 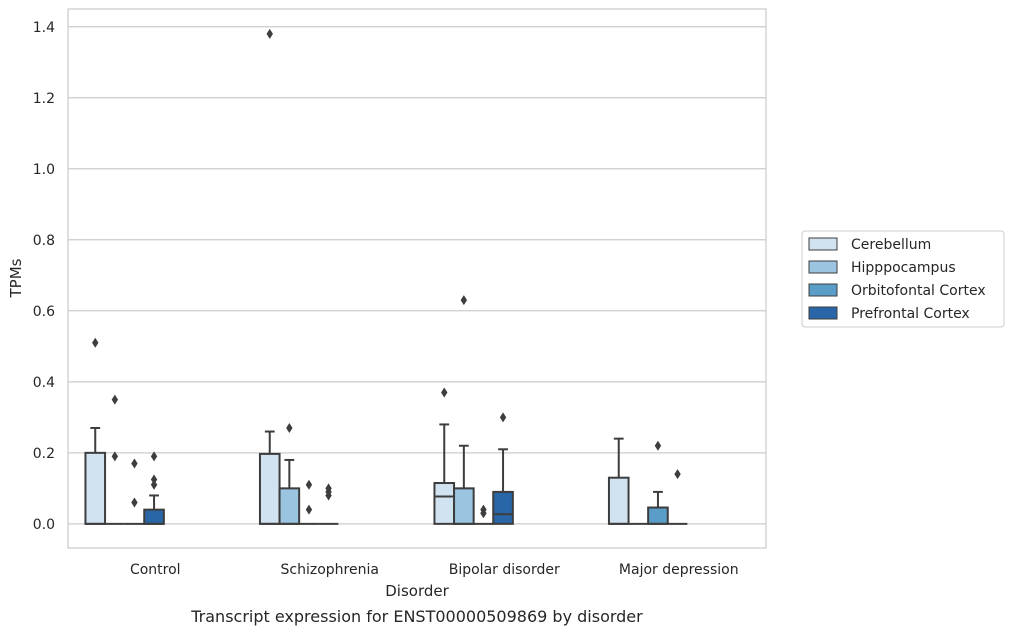 I want to click on y-tick-label: 0.2, so click(x=44, y=454).